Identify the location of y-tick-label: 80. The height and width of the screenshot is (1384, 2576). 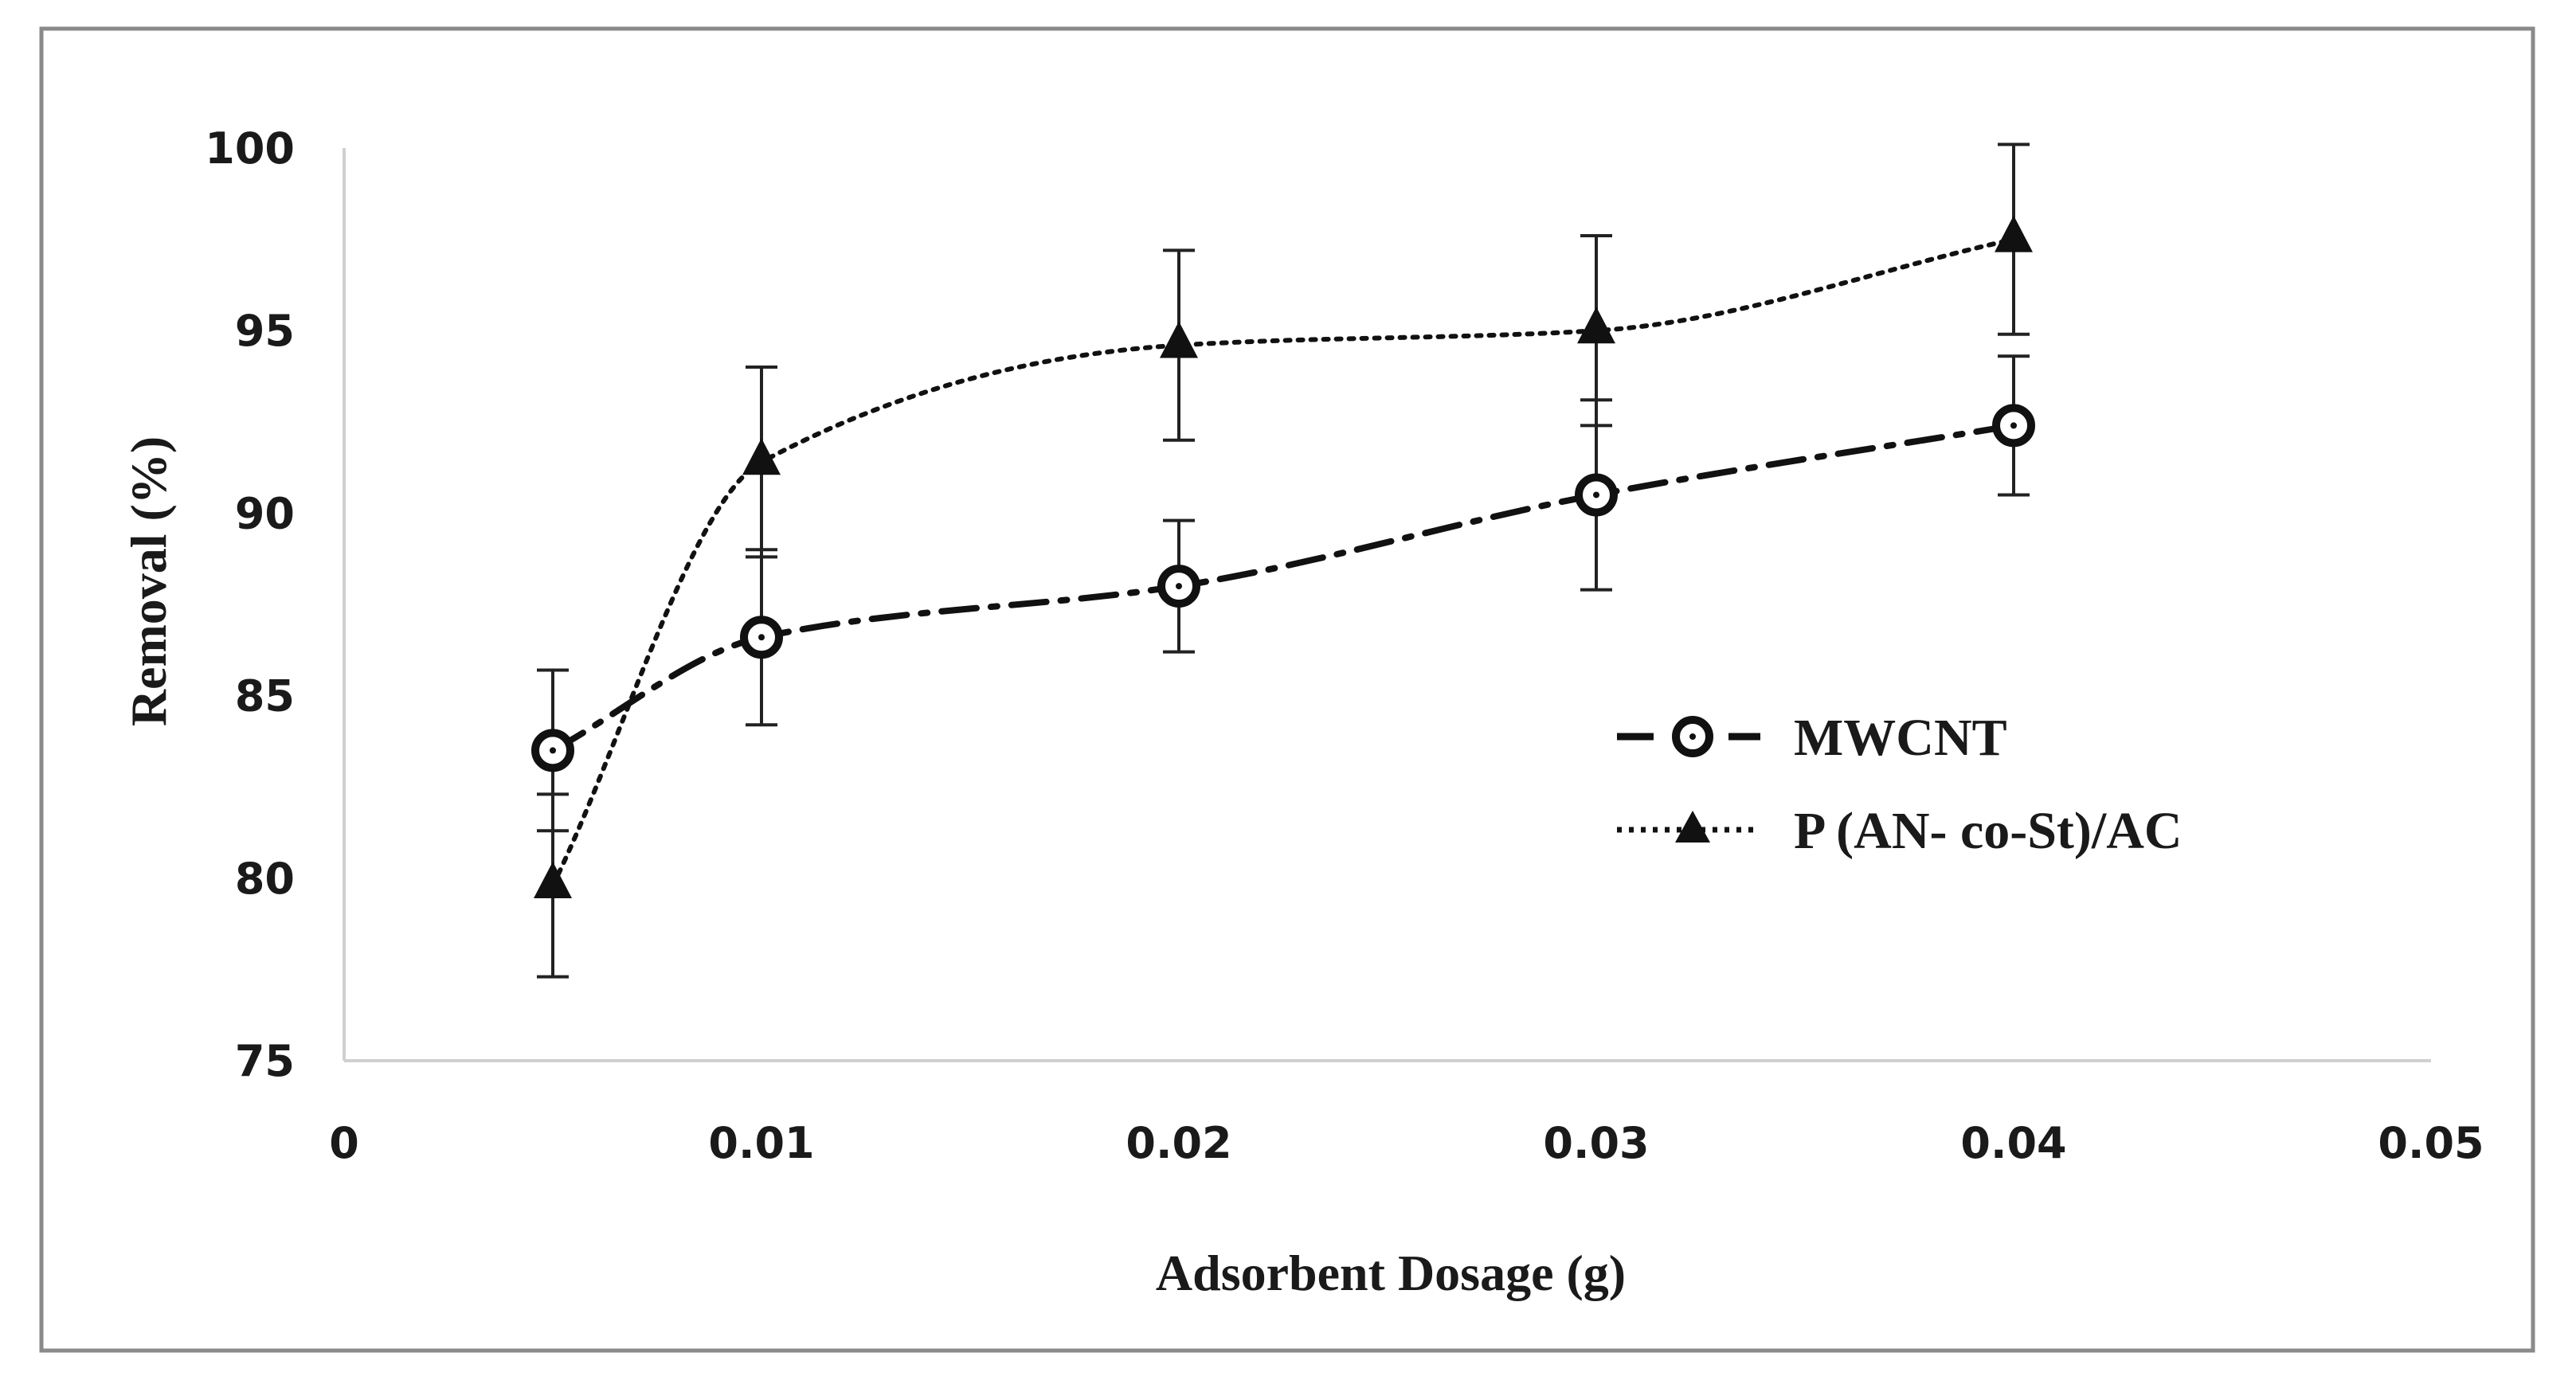
(265, 879).